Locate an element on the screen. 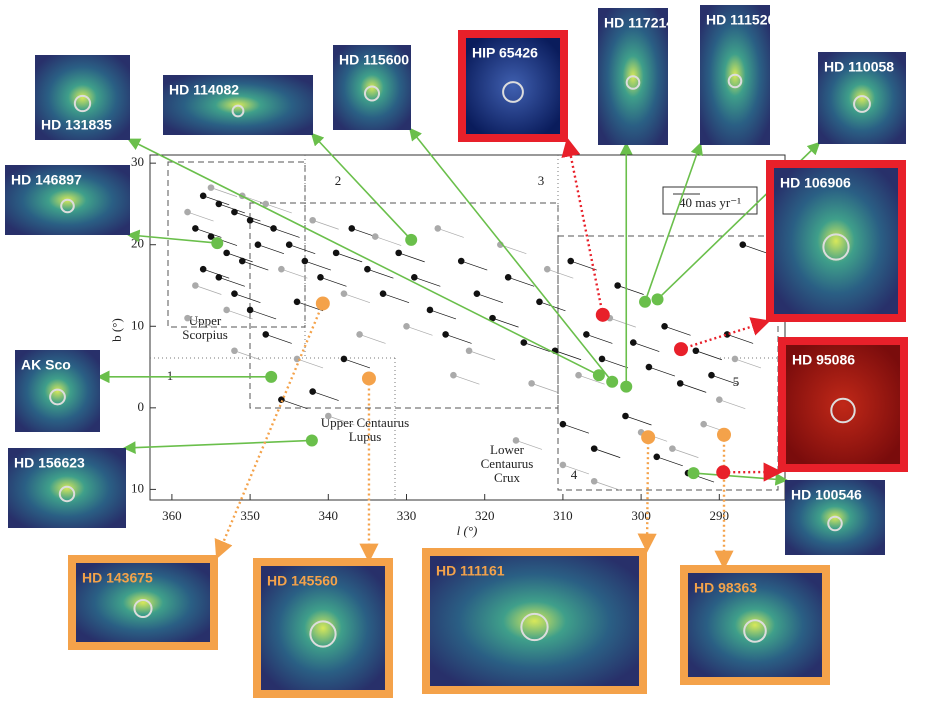  inset: AK Sco is located at coordinates (57, 391).